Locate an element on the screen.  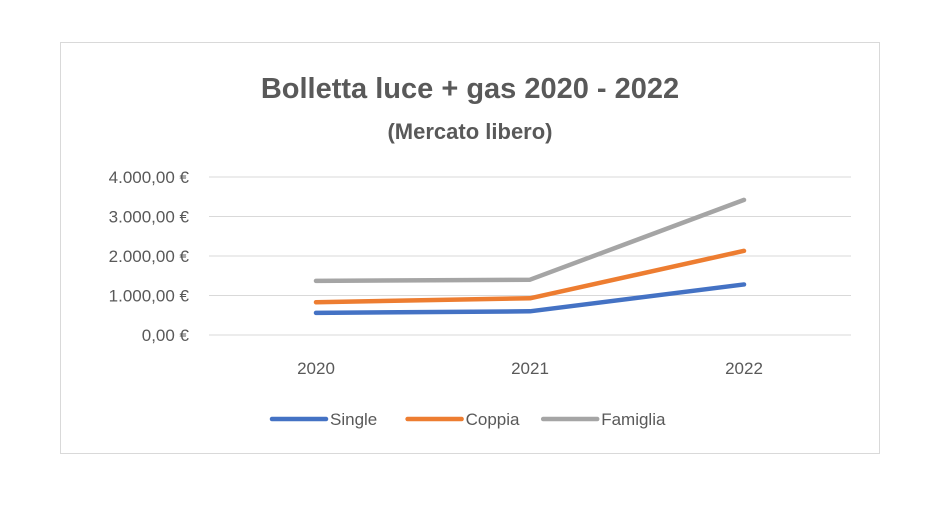
series-line-famiglia is located at coordinates (530, 240).